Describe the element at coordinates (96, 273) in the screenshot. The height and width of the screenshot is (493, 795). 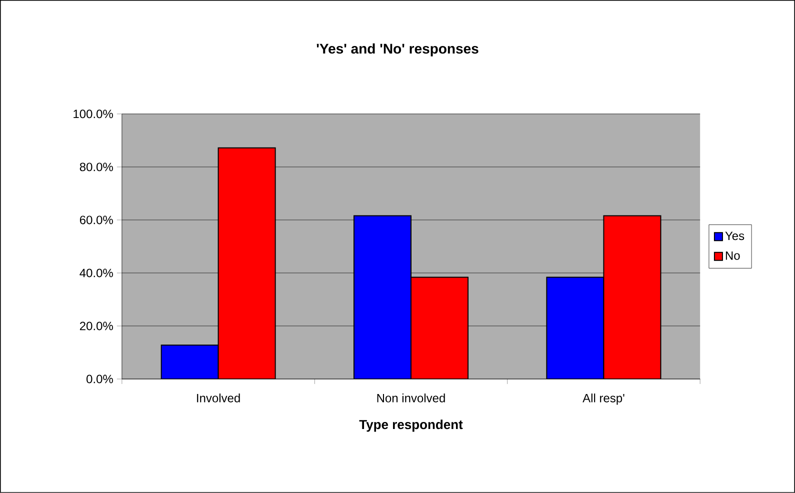
I see `y-tick-label: 40.0%` at that location.